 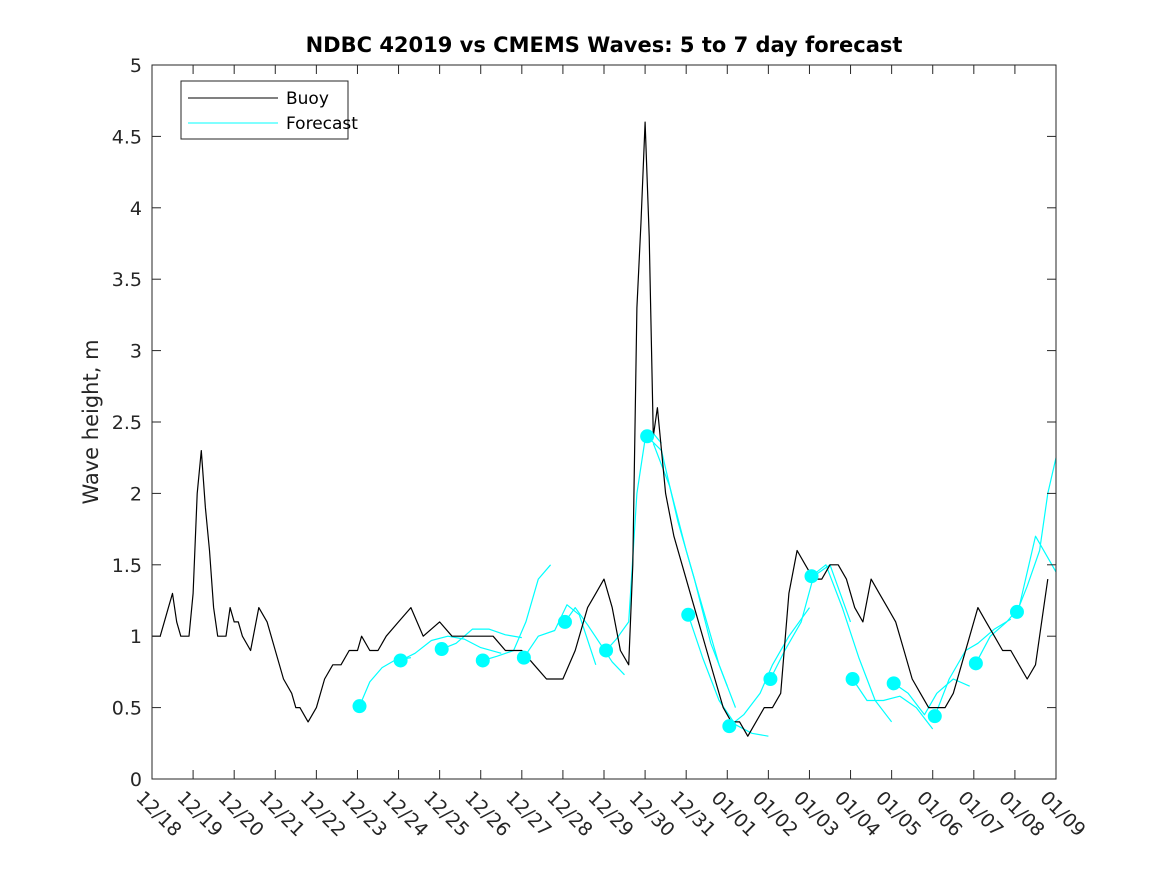 I want to click on x-tick-label: 01/01, so click(x=734, y=814).